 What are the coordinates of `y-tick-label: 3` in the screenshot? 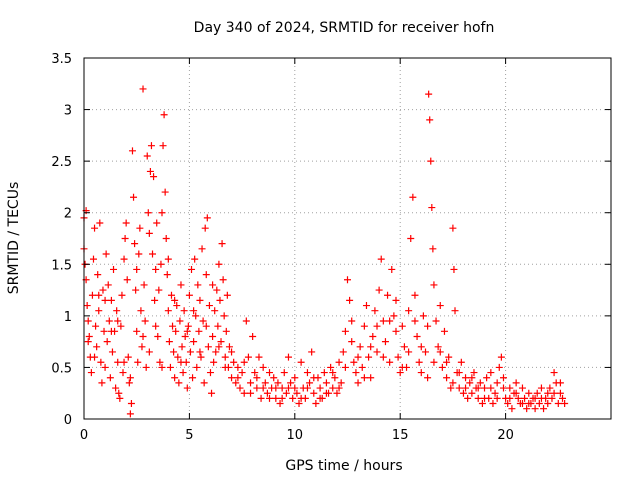 It's located at (68, 111).